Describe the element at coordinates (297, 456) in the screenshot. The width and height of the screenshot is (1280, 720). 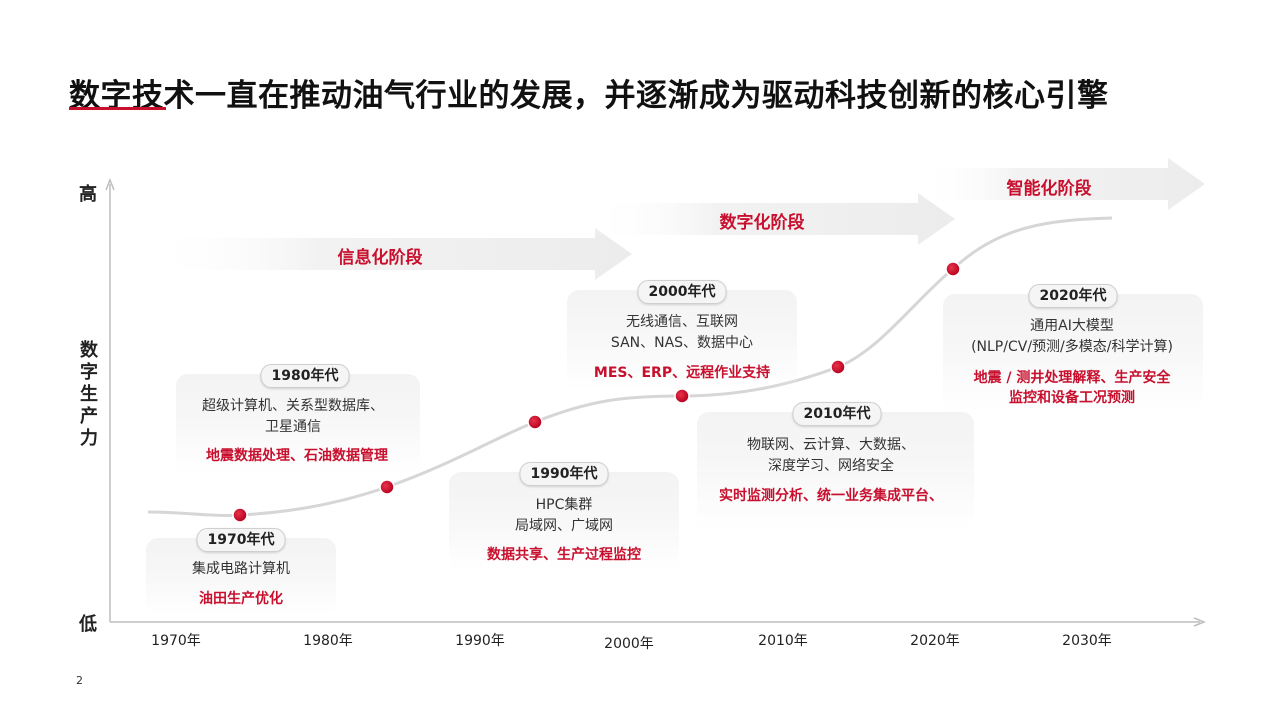
I see `era-apps-1980s: 地震数据处理、石油数据管理` at that location.